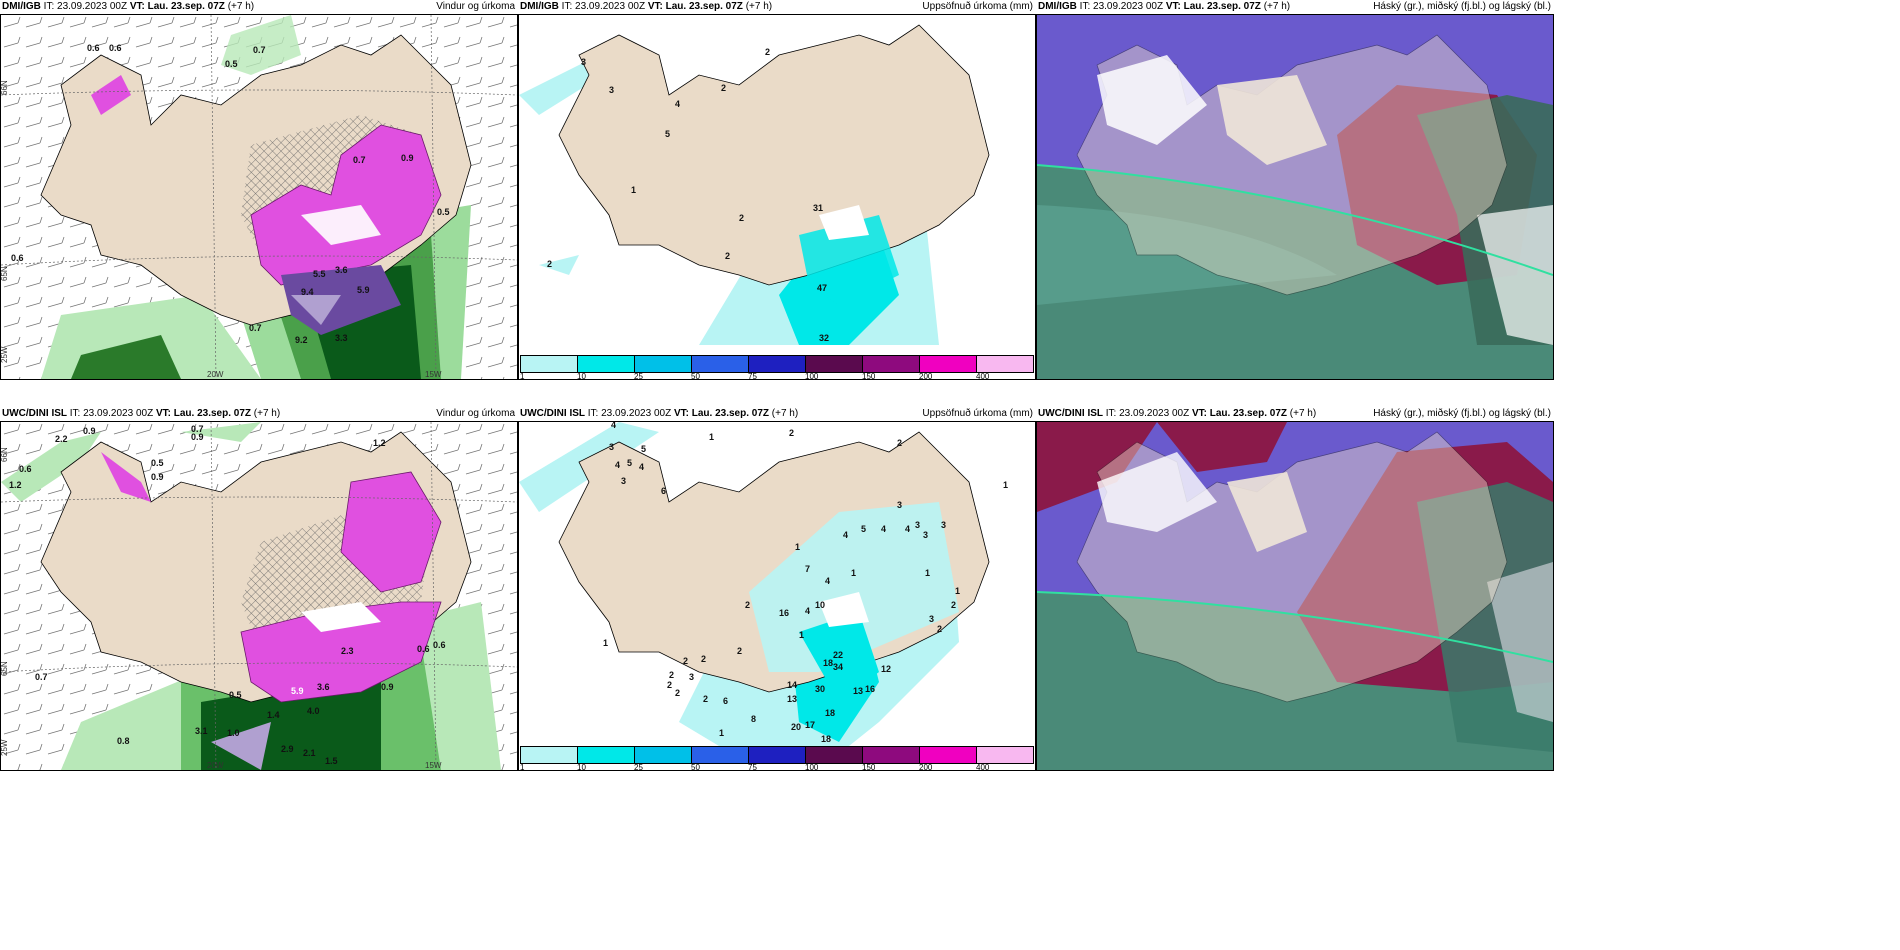  I want to click on colorbar-tick: 200, so click(926, 376).